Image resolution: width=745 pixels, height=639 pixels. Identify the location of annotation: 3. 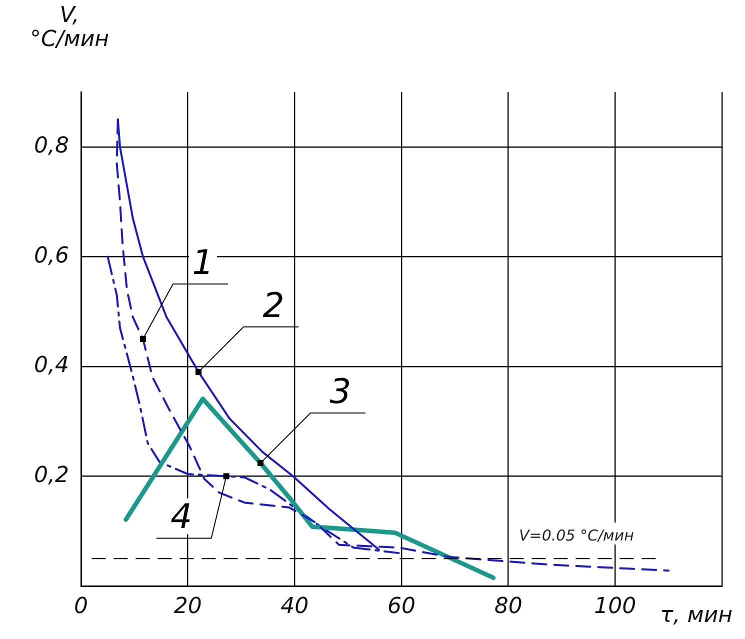
(341, 392).